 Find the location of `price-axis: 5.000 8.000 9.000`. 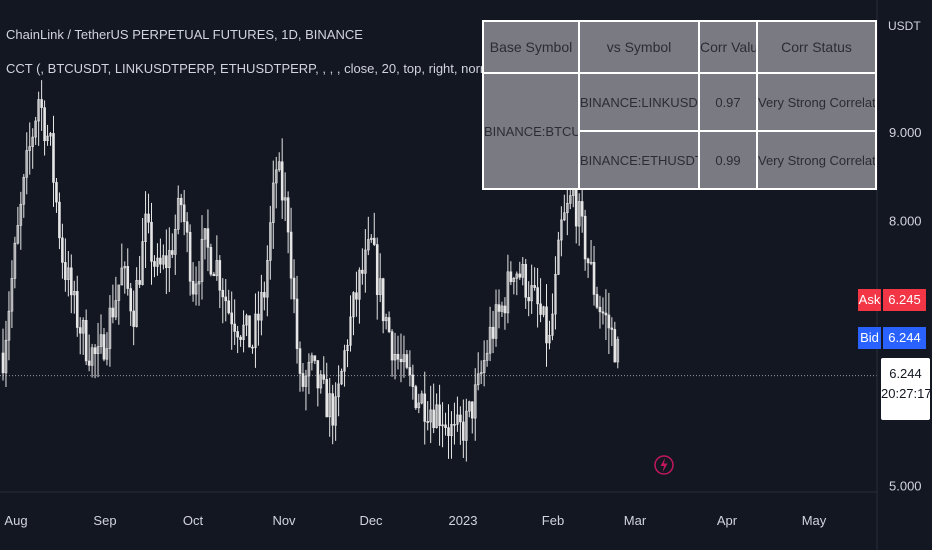

price-axis: 5.000 8.000 9.000 is located at coordinates (905, 309).